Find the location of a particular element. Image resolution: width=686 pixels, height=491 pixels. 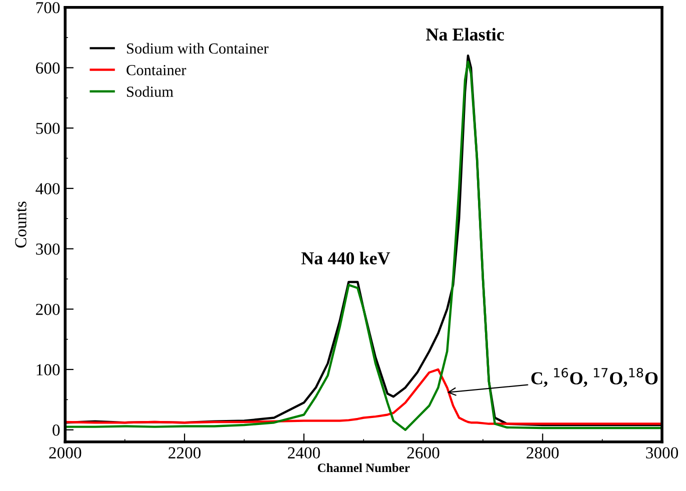

legend-label: Sodium with Container is located at coordinates (197, 48).